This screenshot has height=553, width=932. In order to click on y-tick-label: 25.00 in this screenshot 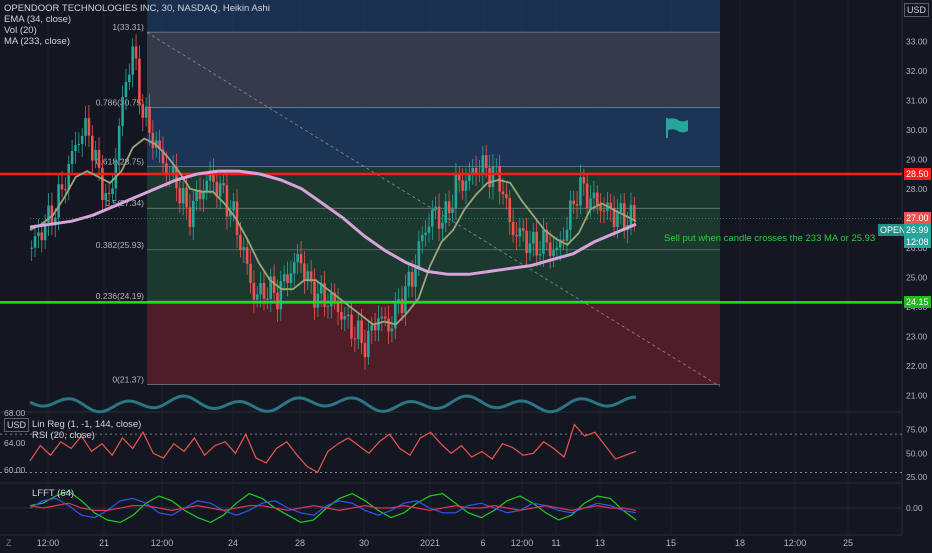, I will do `click(917, 277)`.